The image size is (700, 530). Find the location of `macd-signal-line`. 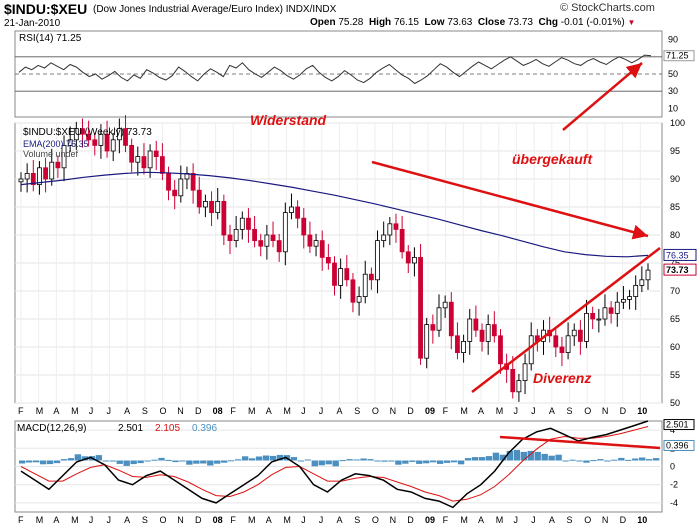

macd-signal-line is located at coordinates (334, 464).